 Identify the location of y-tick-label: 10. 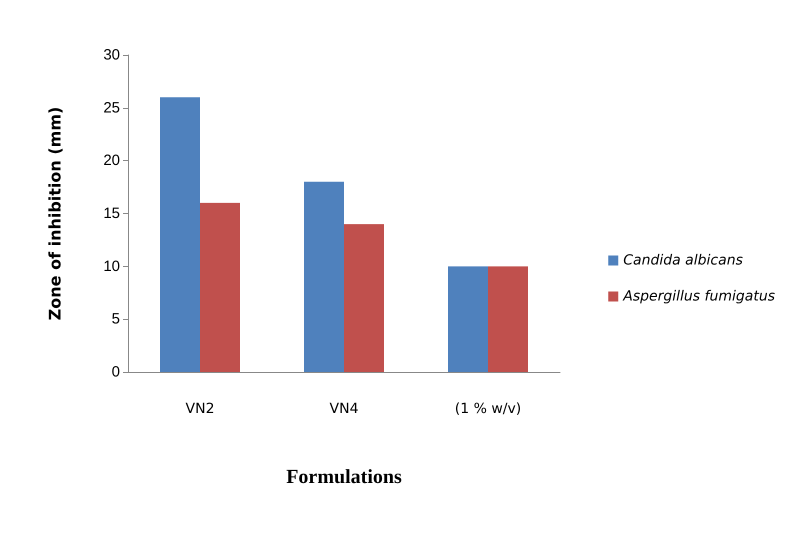
(111, 266).